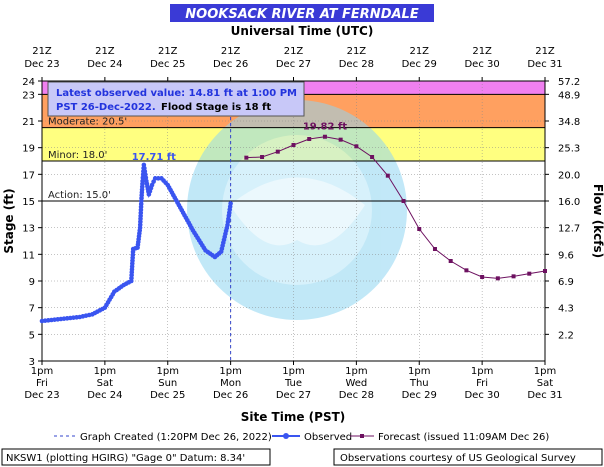  What do you see at coordinates (105, 383) in the screenshot?
I see `x-tick-label: Sat` at bounding box center [105, 383].